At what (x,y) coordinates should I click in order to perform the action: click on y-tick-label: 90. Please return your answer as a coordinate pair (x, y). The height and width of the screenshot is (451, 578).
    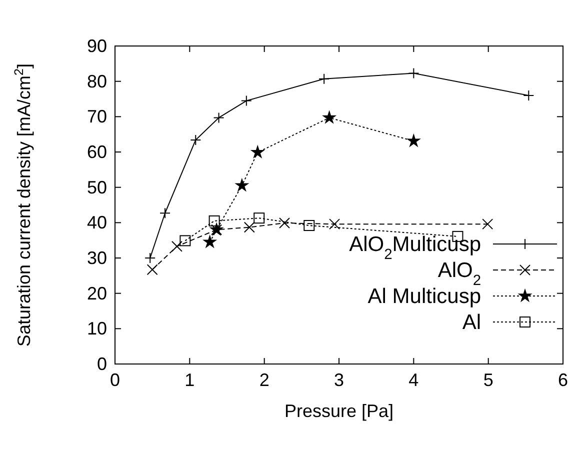
    Looking at the image, I should click on (96, 46).